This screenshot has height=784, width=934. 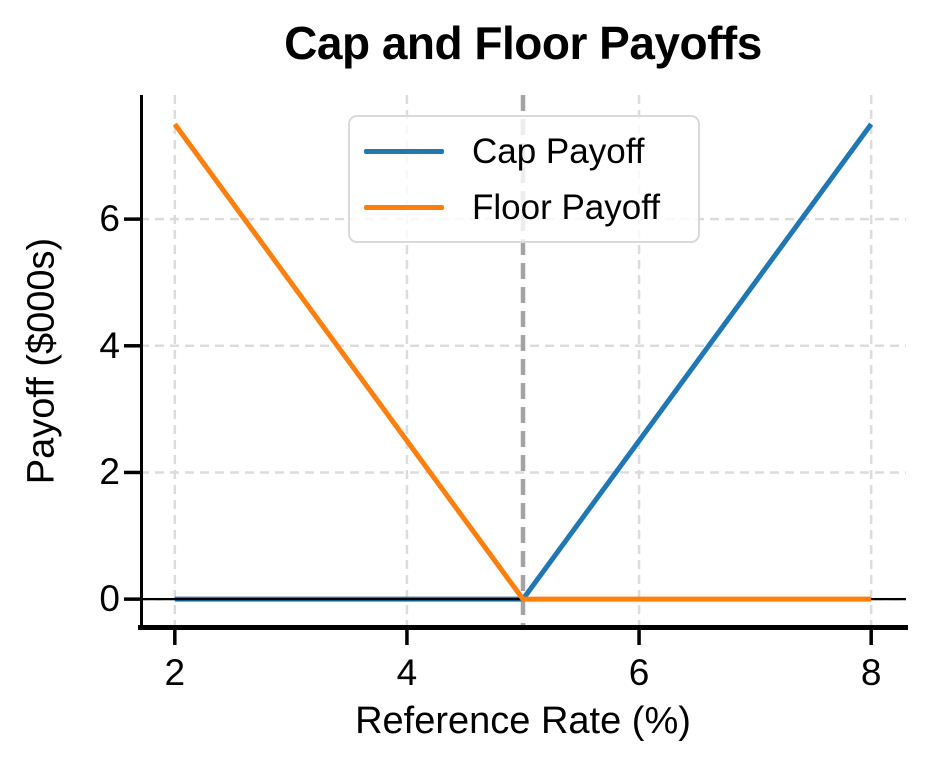 What do you see at coordinates (523, 721) in the screenshot?
I see `x-axis-label: Reference Rate (%)` at bounding box center [523, 721].